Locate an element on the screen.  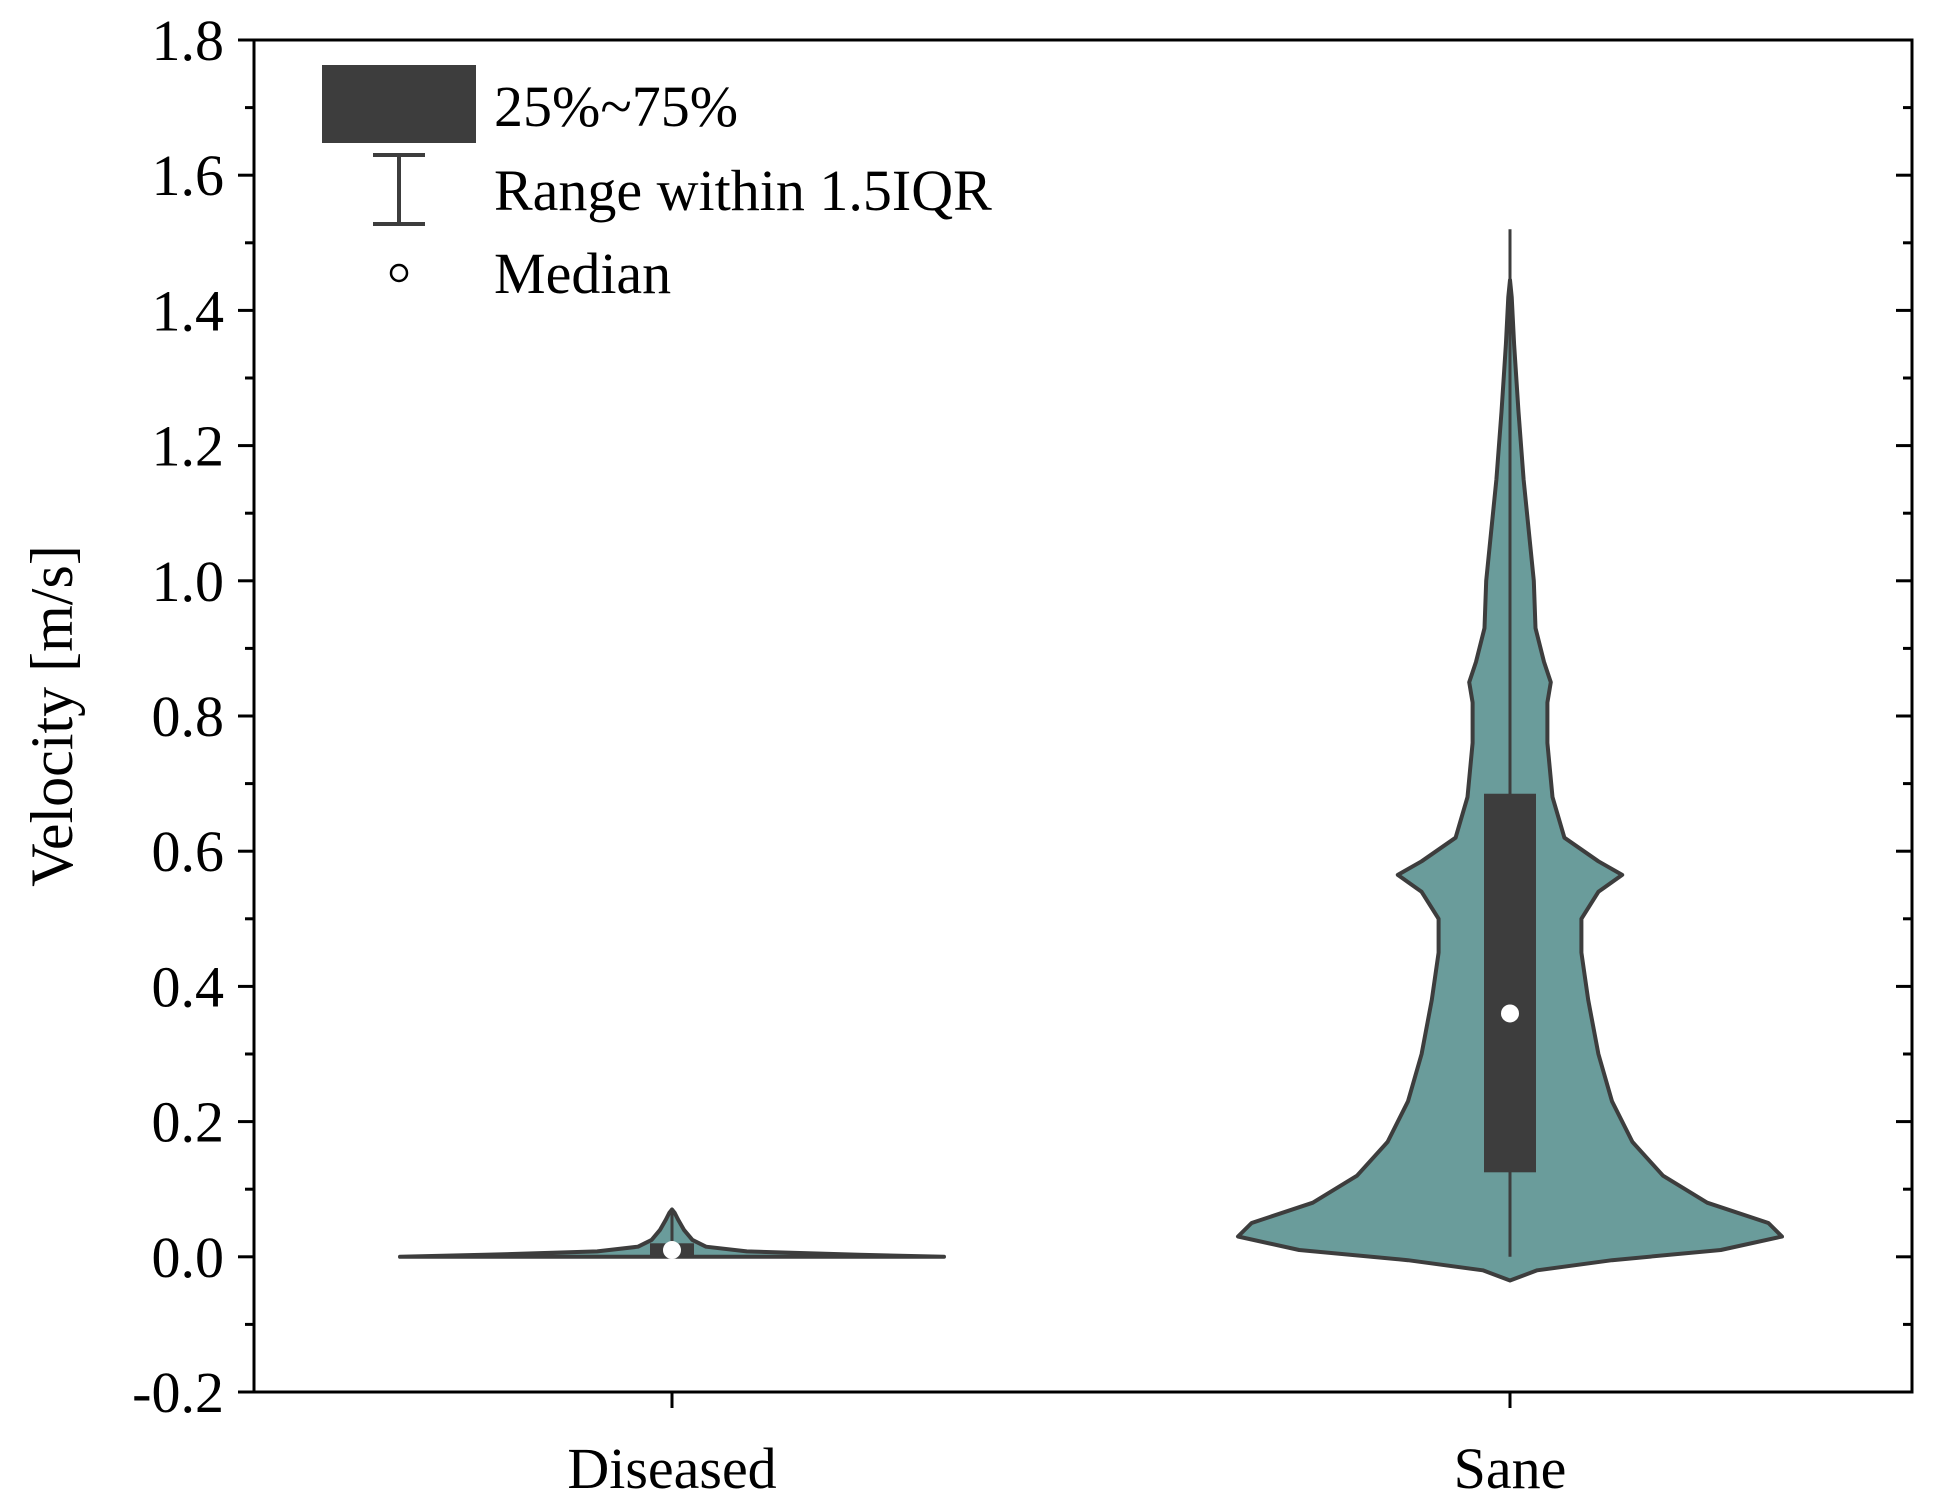
y-axis-title: Velocity [m/s] is located at coordinates (52, 716).